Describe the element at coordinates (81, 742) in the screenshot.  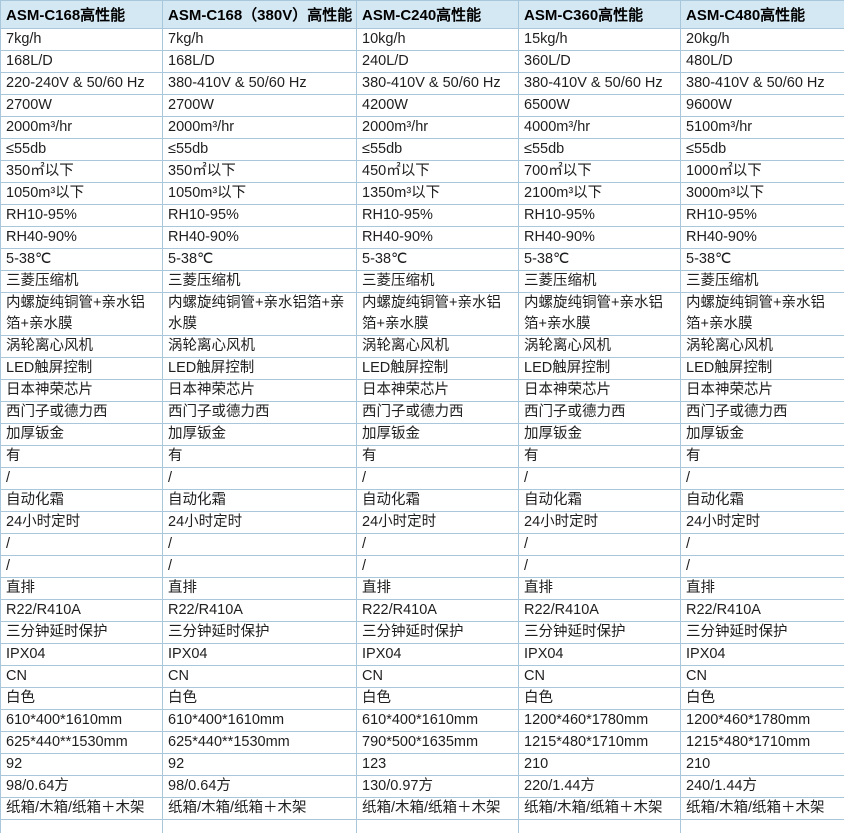
I see `spec-cell: 625*440**1530mm` at that location.